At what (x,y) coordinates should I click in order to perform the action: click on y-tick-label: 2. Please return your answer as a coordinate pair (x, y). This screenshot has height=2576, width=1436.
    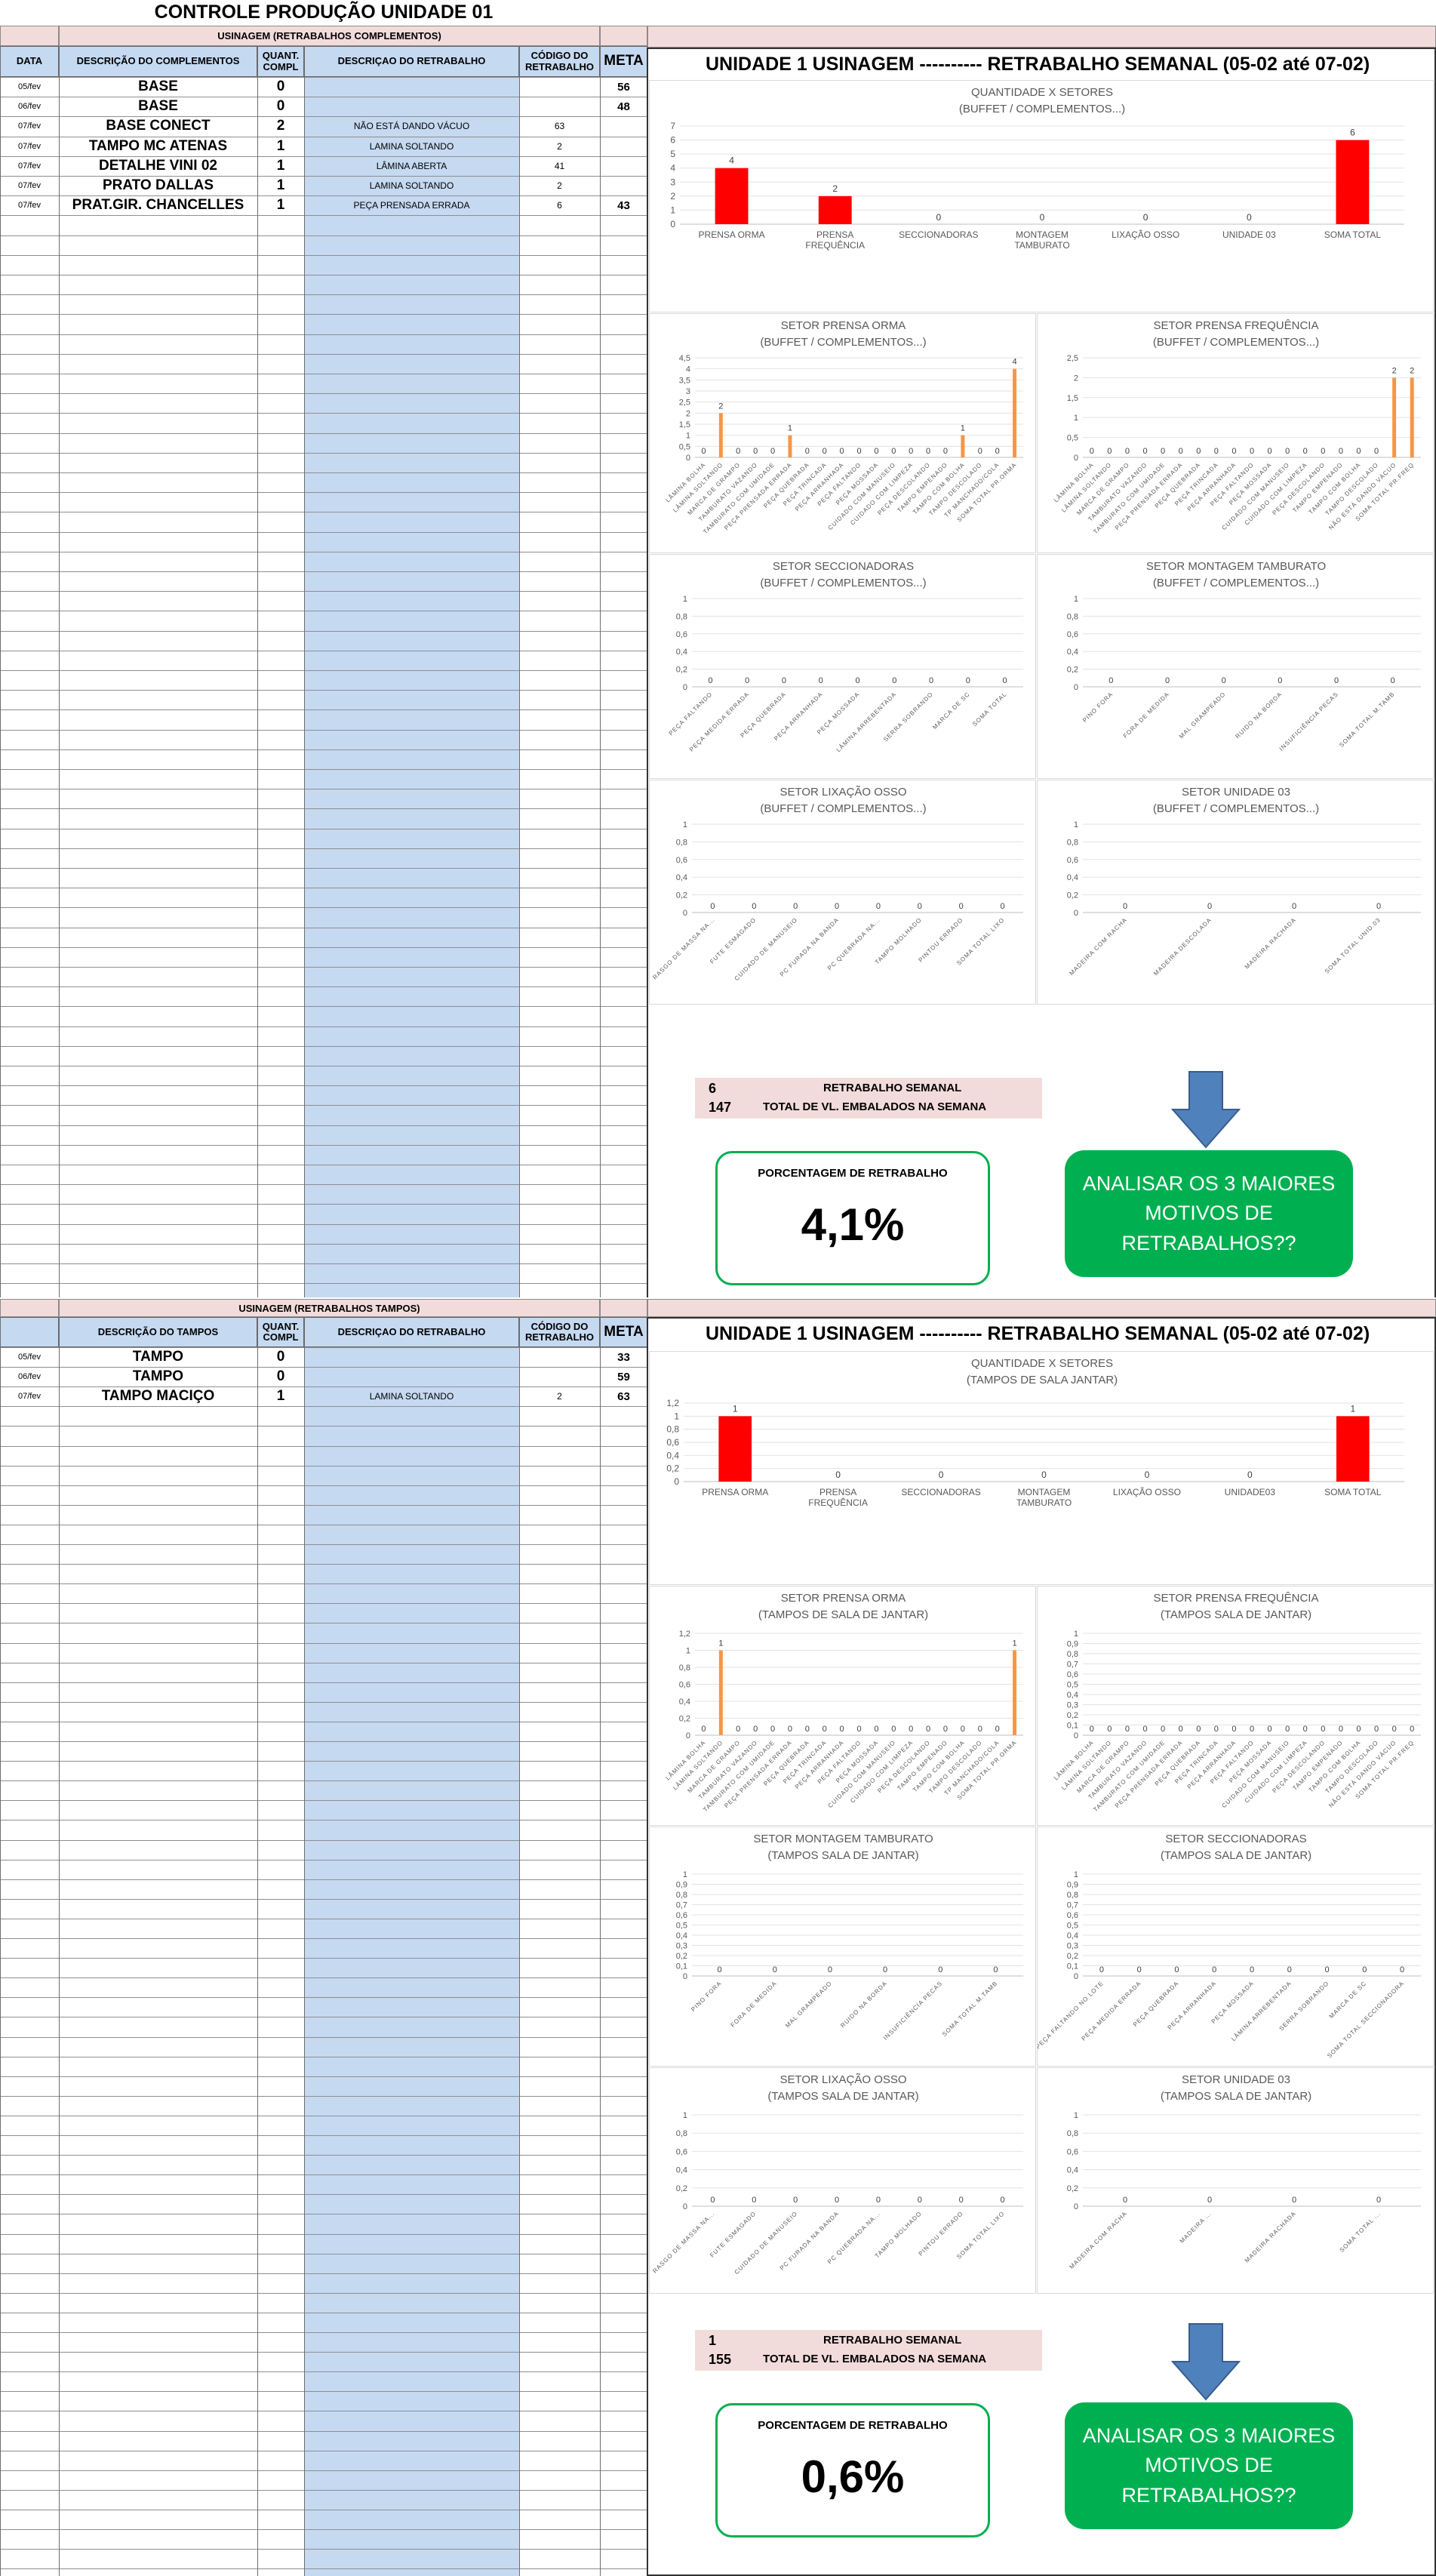
    Looking at the image, I should click on (688, 413).